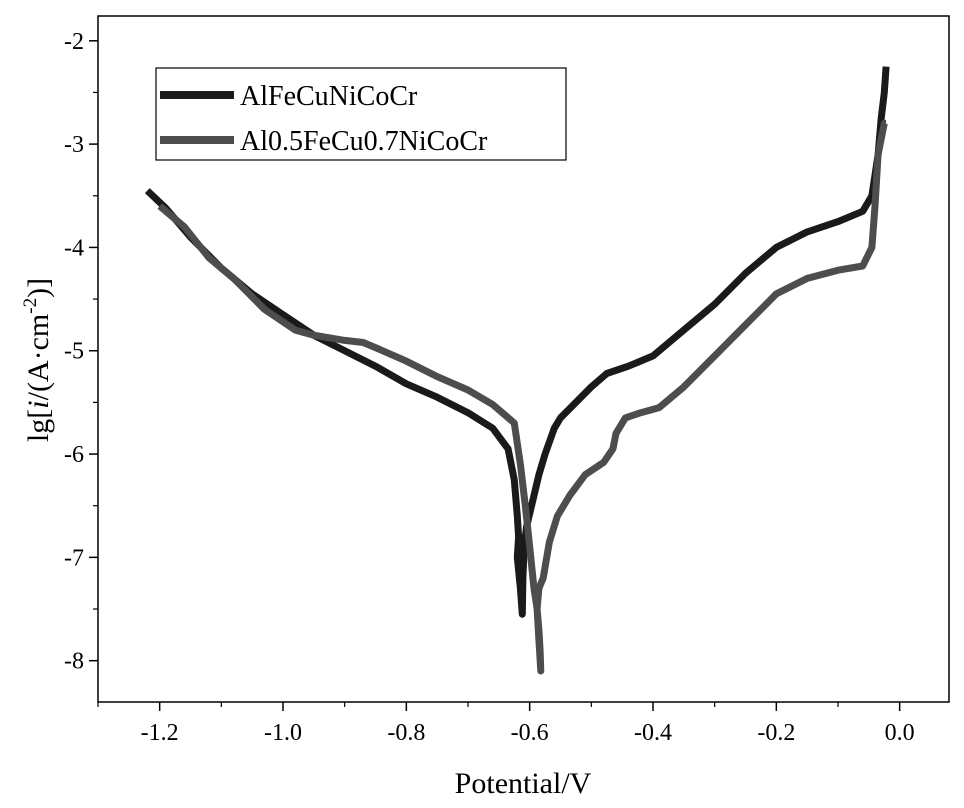 This screenshot has height=808, width=964. I want to click on x-tick-label: -0.2, so click(776, 733).